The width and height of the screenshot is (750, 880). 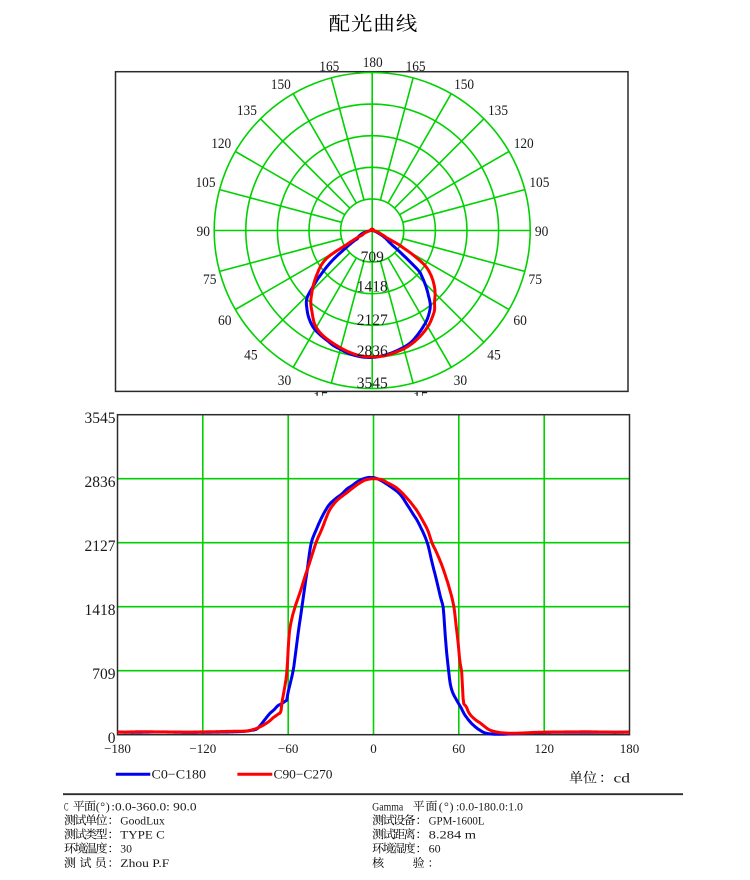 I want to click on svg-text: GoodLux, so click(x=142, y=820).